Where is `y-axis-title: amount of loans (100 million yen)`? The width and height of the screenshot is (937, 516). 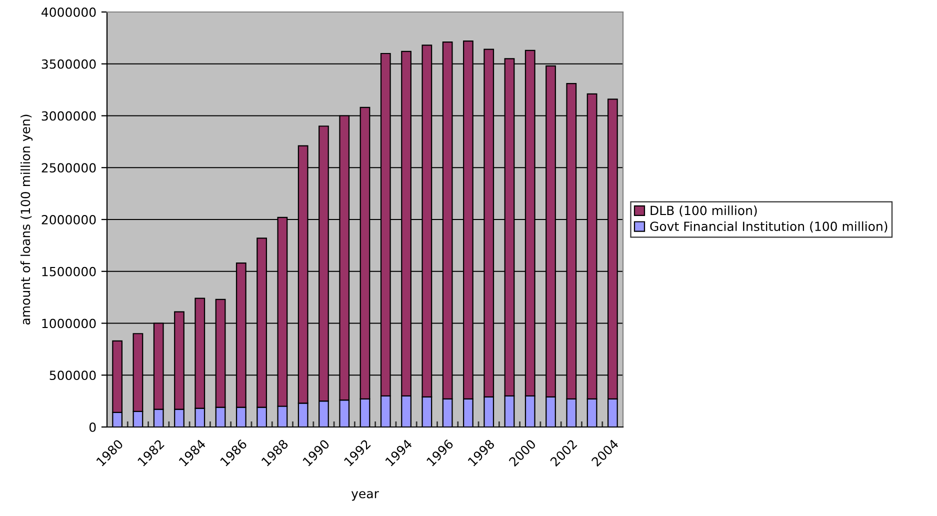
y-axis-title: amount of loans (100 million yen) is located at coordinates (26, 219).